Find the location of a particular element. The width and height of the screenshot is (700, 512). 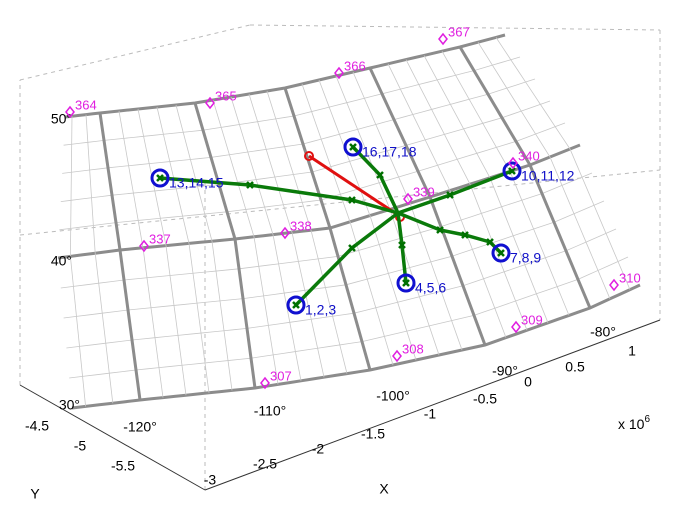

lat-tick-label: 50° is located at coordinates (61, 119).